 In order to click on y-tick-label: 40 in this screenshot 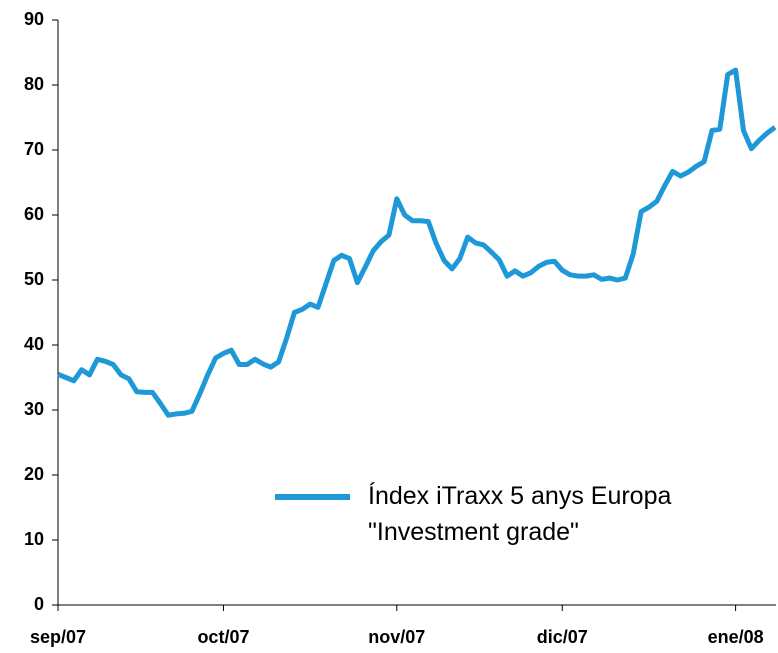, I will do `click(34, 344)`.